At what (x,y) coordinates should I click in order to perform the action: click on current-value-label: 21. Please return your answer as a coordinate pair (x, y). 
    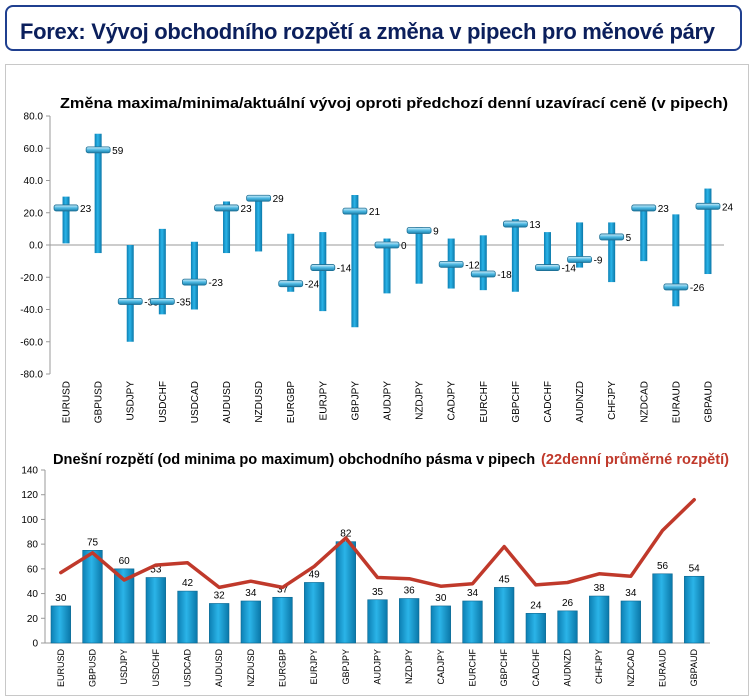
    Looking at the image, I should click on (375, 212).